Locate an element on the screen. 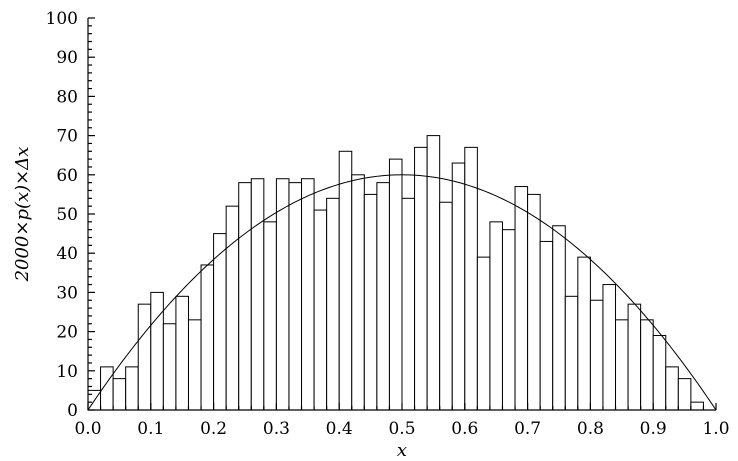 This screenshot has height=461, width=738. y-ticks-group: 0 10 20 30 40 50 60 70 80 90 100 is located at coordinates (70, 215).